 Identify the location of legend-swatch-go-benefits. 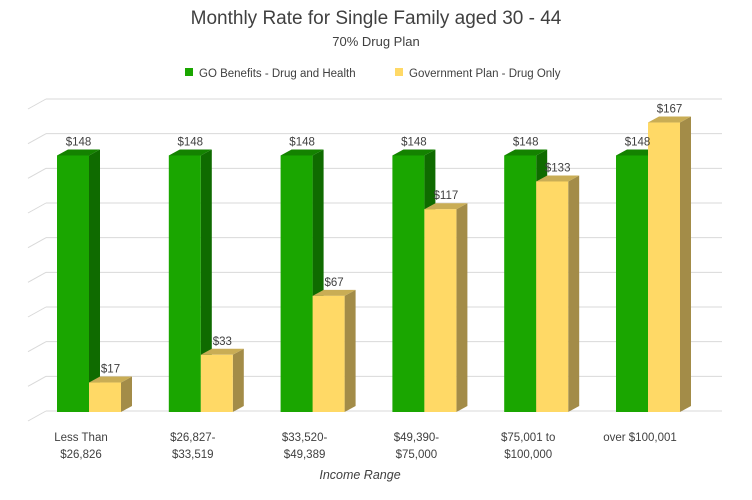
(189, 72).